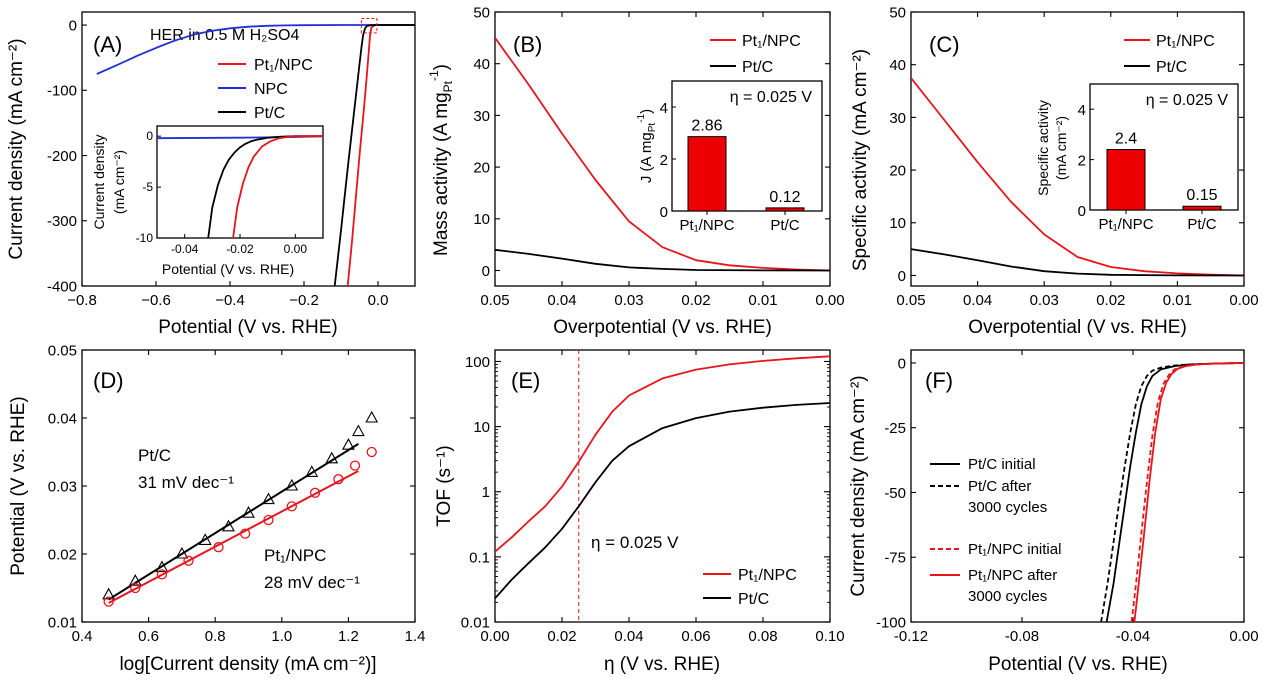  Describe the element at coordinates (1164, 147) in the screenshot. I see `inset-frame` at that location.